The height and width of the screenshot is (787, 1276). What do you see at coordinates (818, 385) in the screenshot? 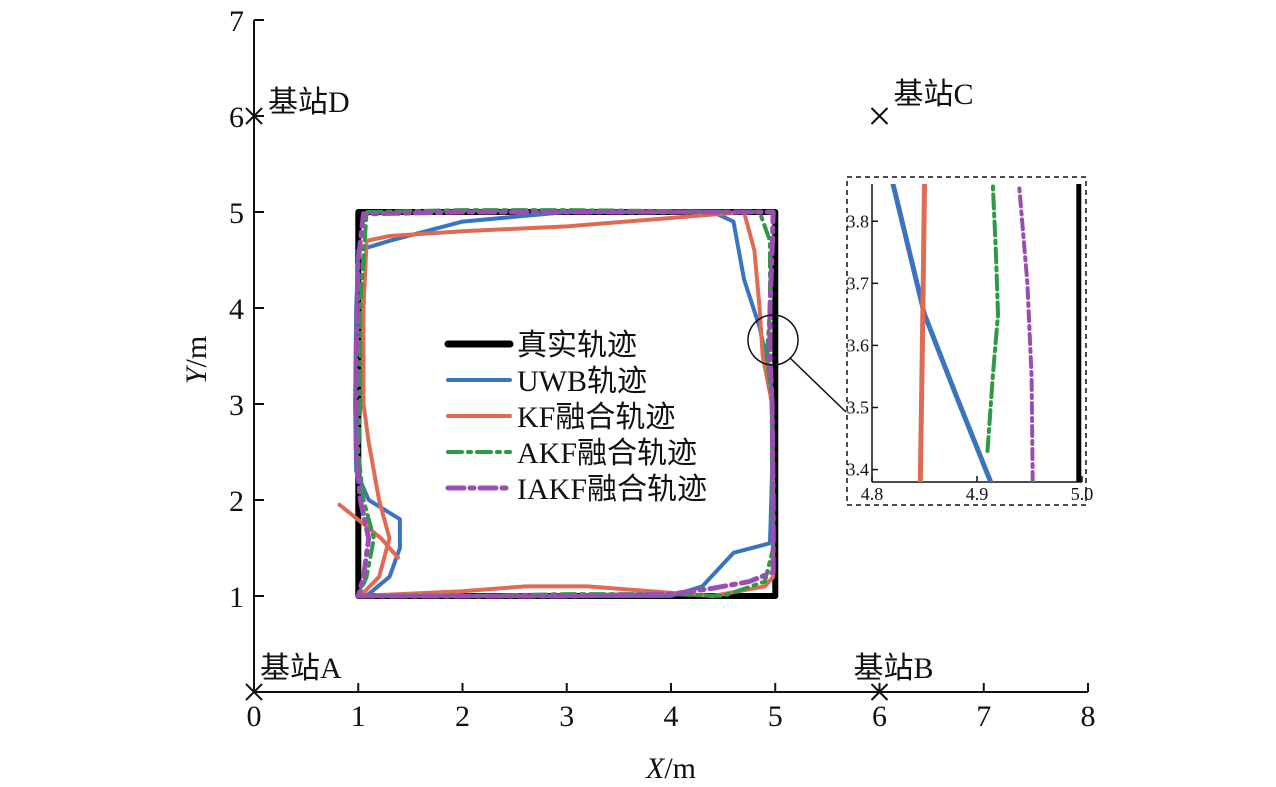
I see `zoom-connector` at bounding box center [818, 385].